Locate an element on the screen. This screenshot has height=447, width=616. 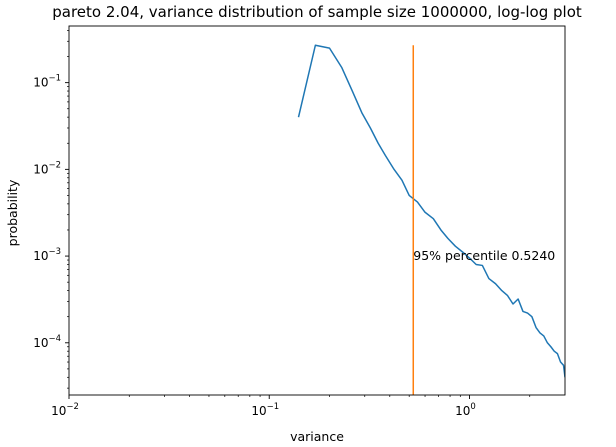
percentile-annotation: 95% percentile 0.5240 is located at coordinates (484, 255).